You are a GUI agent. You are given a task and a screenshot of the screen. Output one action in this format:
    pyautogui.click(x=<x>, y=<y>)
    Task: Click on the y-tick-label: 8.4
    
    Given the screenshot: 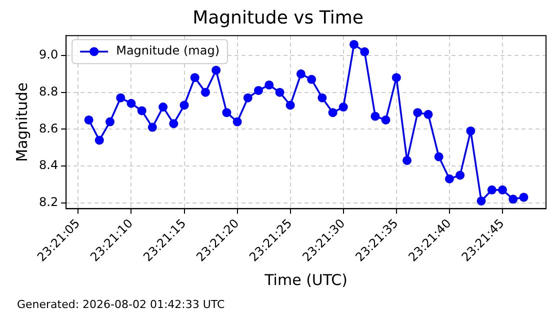 What is the action you would take?
    pyautogui.click(x=48, y=165)
    